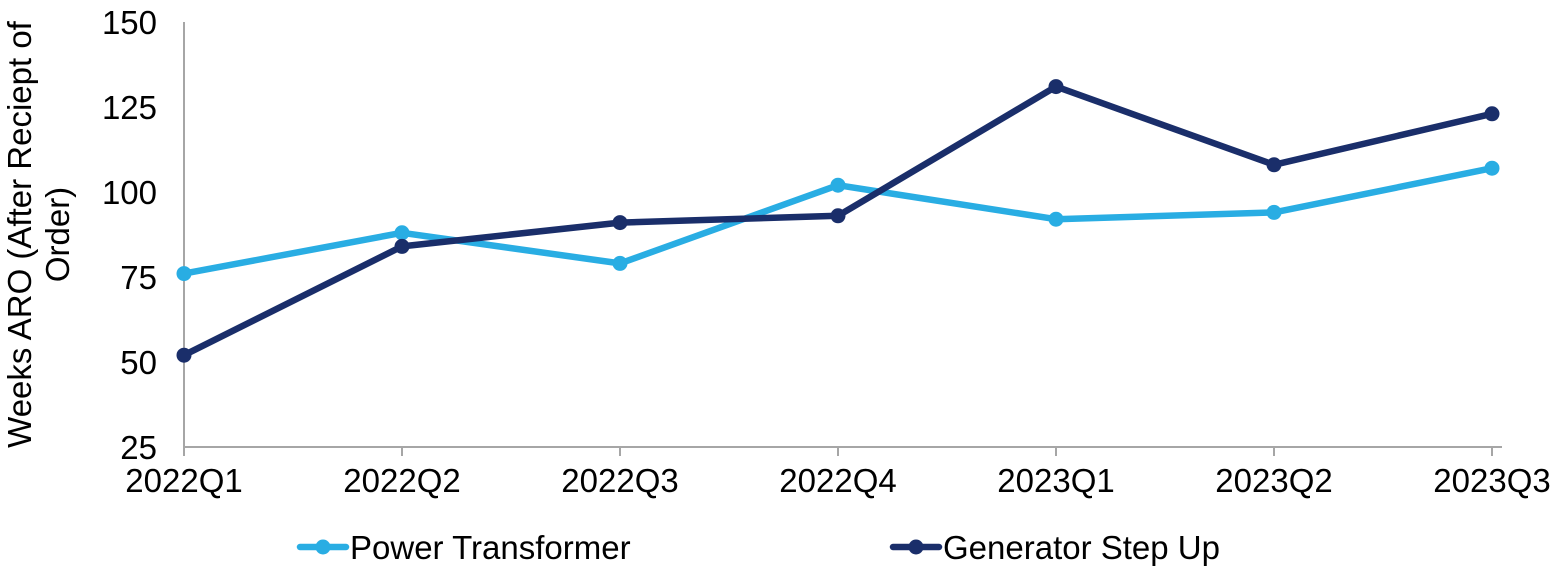 The width and height of the screenshot is (1561, 575). Describe the element at coordinates (402, 246) in the screenshot. I see `data-point-generator-step-up-2022q2` at that location.